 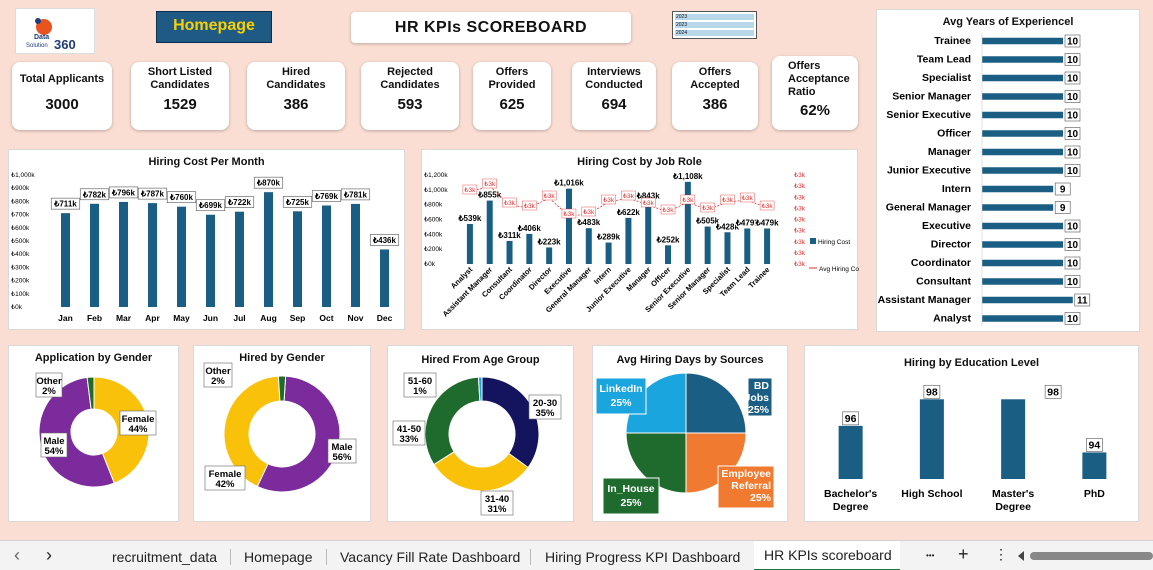 What do you see at coordinates (297, 202) in the screenshot?
I see `data-label: ₺725k` at bounding box center [297, 202].